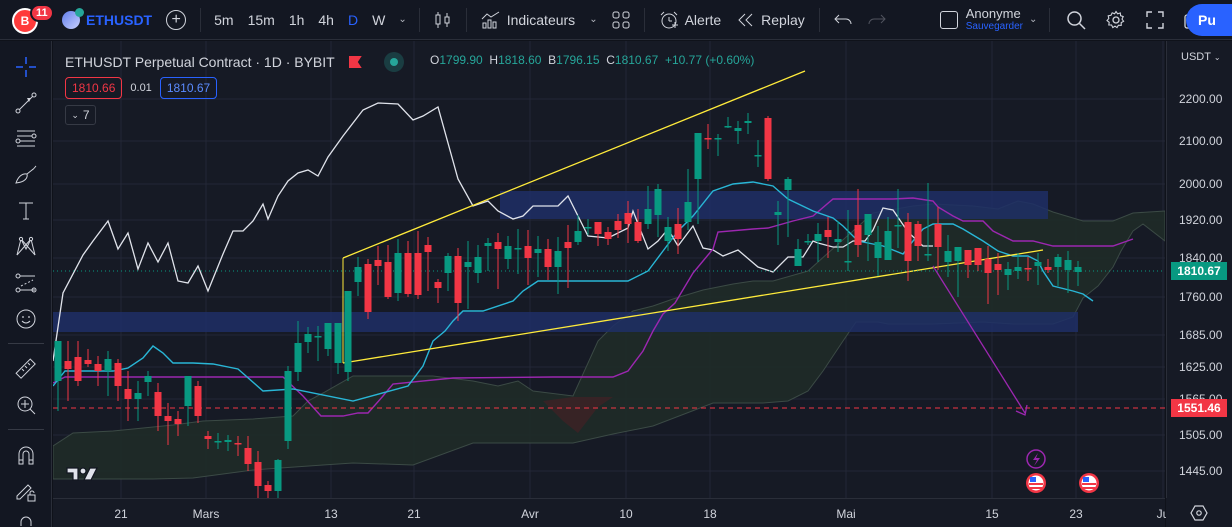 This screenshot has height=527, width=1232. I want to click on time-tick: 13, so click(331, 514).